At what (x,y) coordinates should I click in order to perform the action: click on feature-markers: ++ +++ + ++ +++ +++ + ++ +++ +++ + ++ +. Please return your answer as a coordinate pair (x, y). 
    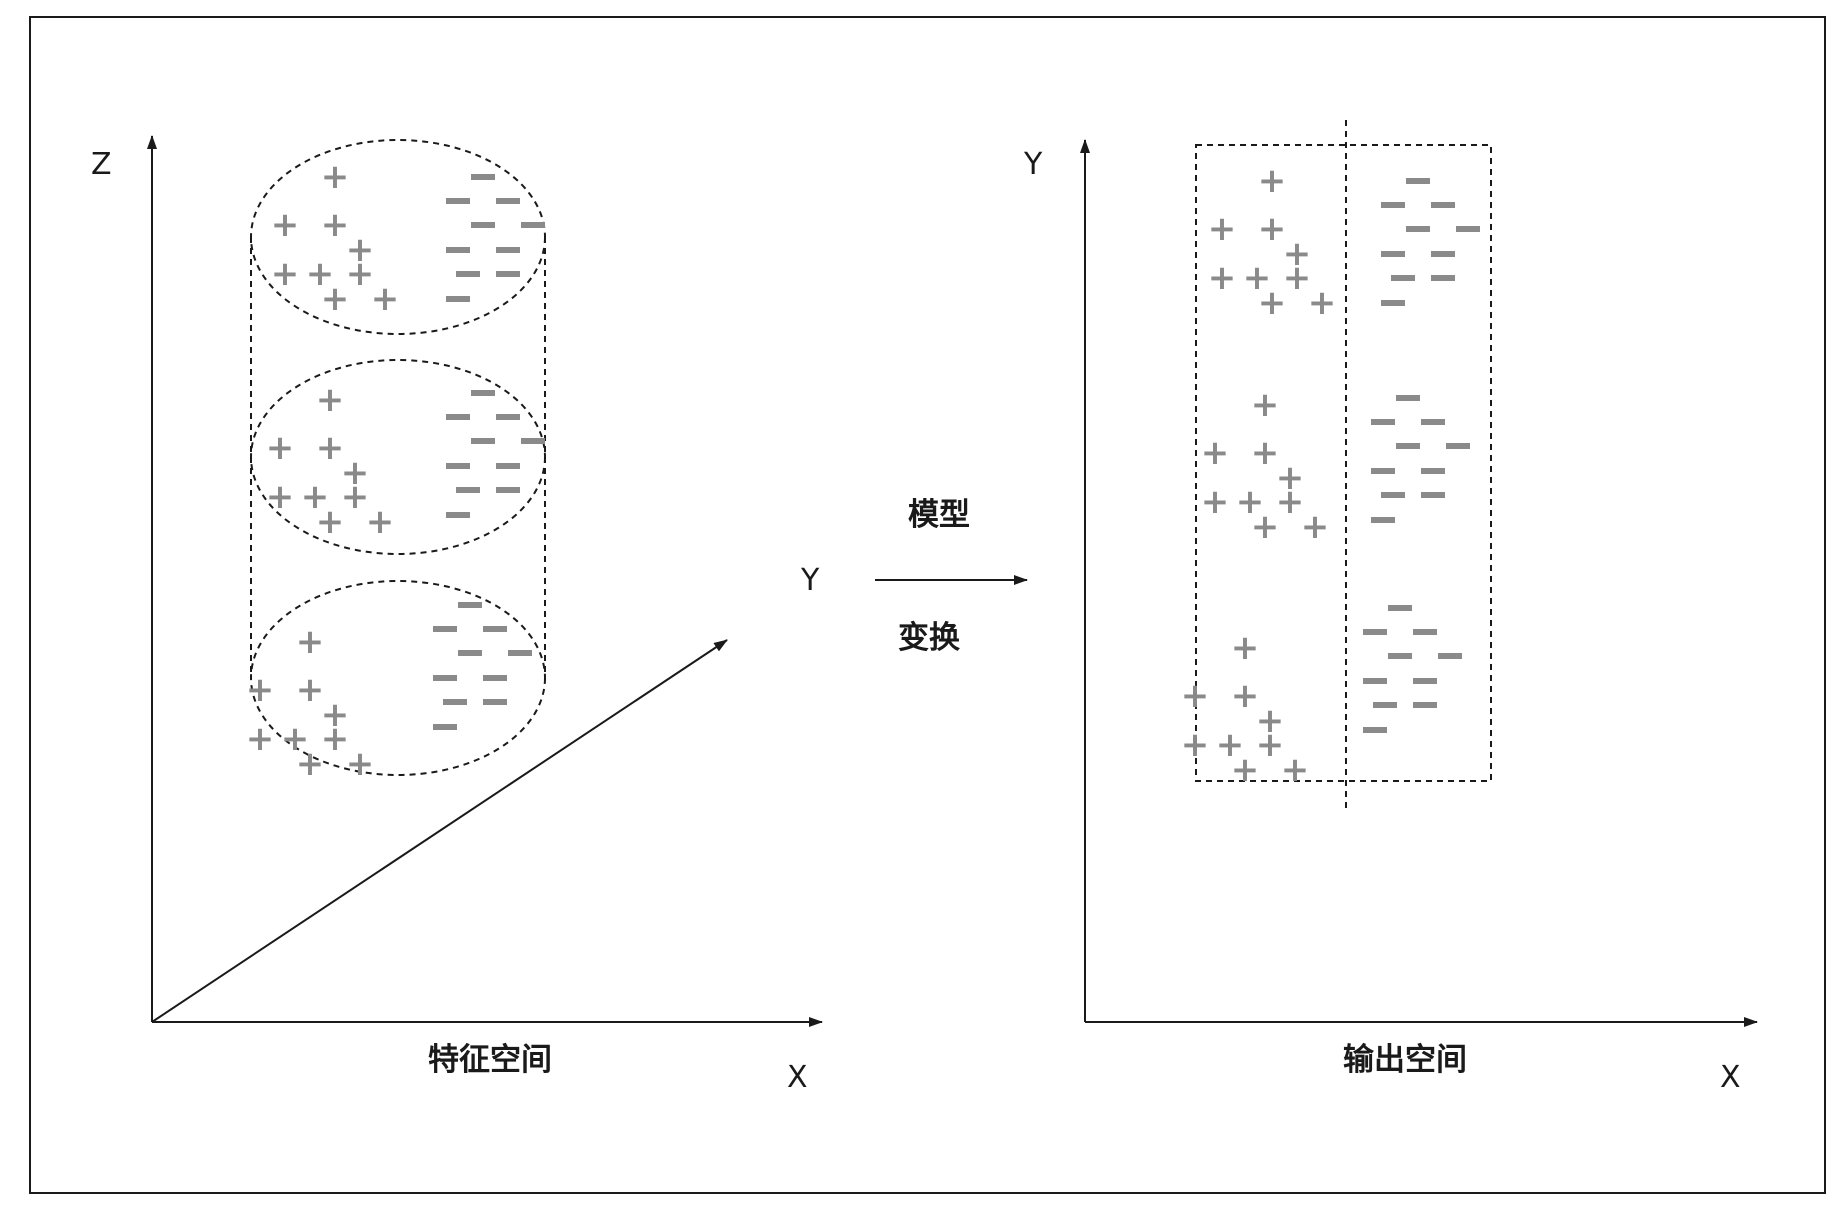
    Looking at the image, I should click on (395, 470).